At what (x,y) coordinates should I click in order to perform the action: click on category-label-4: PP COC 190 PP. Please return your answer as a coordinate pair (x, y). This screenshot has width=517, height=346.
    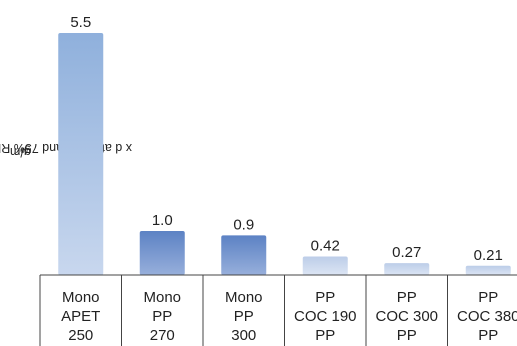
    Looking at the image, I should click on (325, 316).